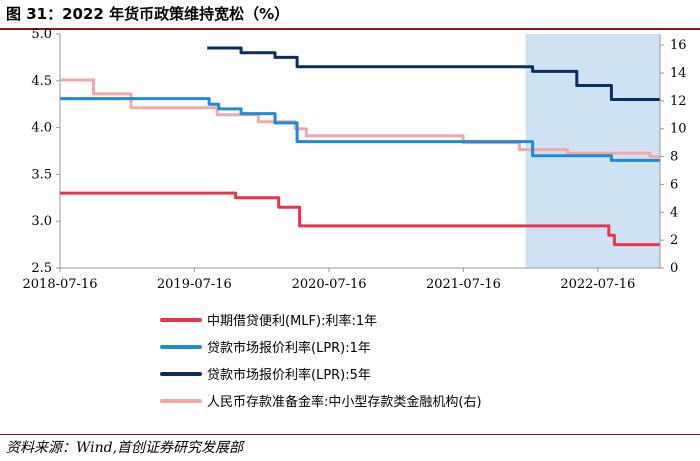  Describe the element at coordinates (292, 321) in the screenshot. I see `legend-label: 中期借贷便利(MLF):利率:1年` at that location.